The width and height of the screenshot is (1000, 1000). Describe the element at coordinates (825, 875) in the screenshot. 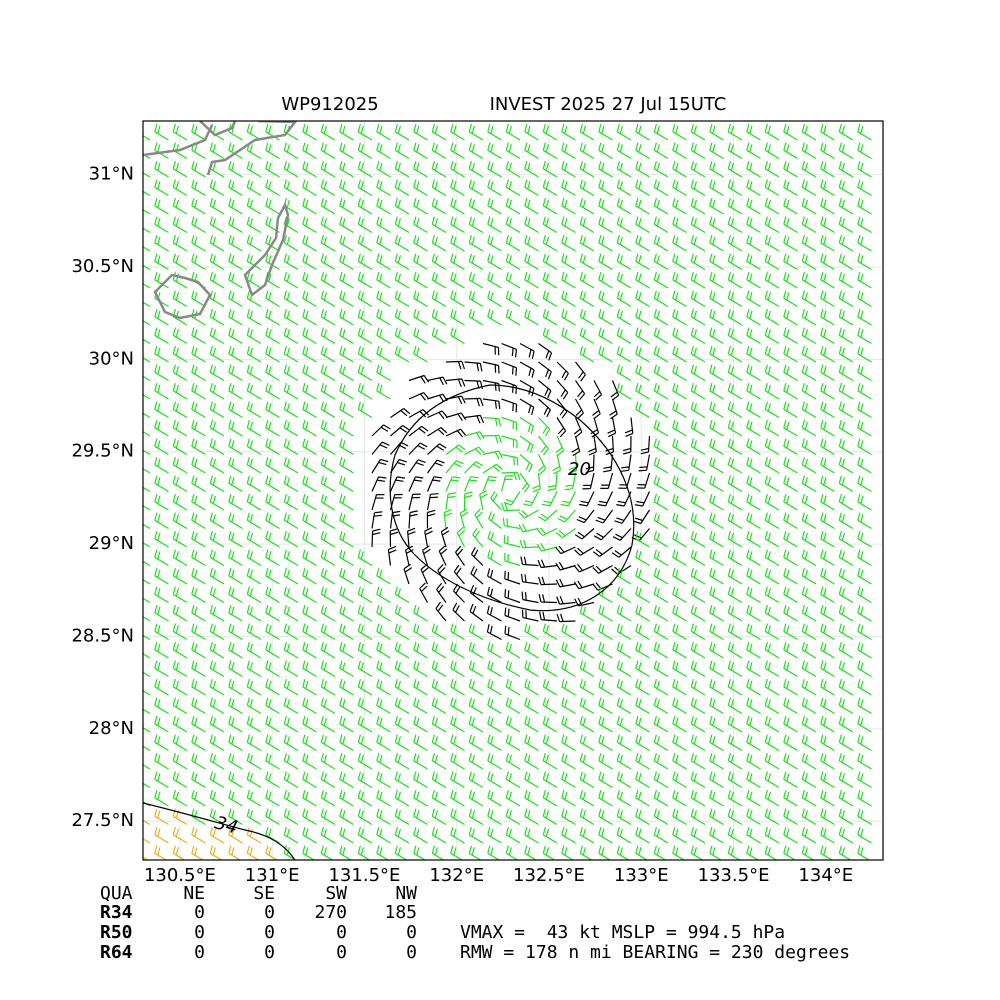

I see `x-tick-label: 134°E` at that location.